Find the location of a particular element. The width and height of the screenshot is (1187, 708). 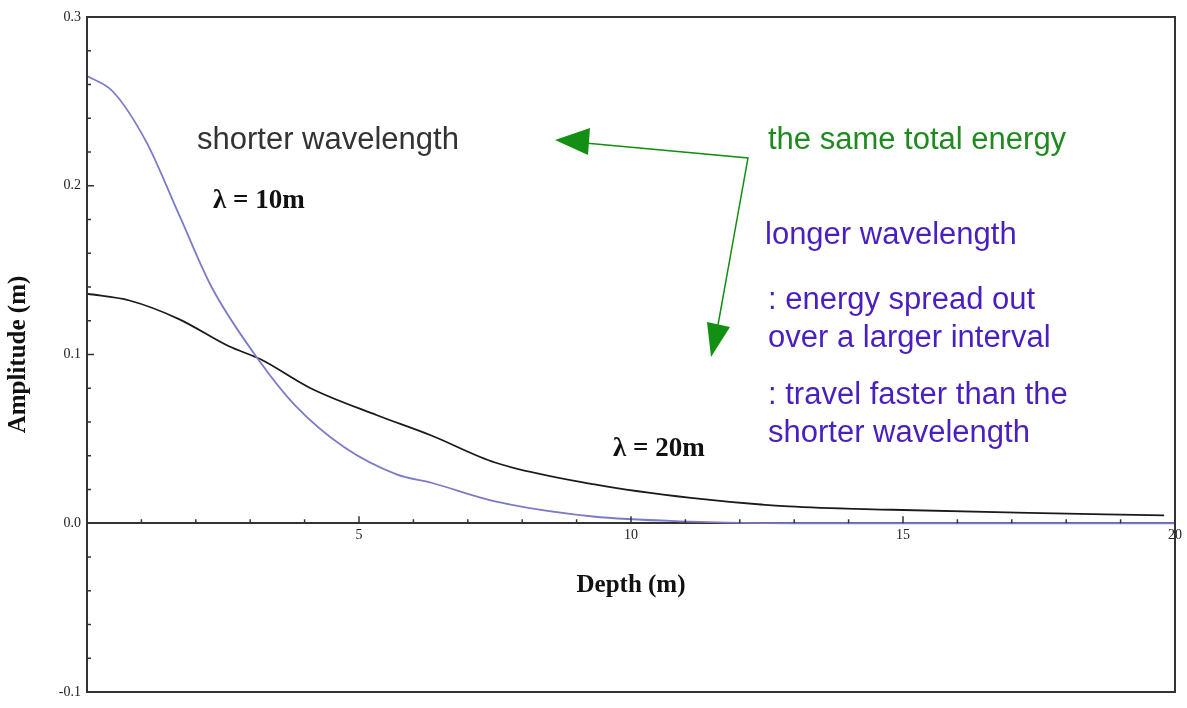

annotation: λ = 10m is located at coordinates (259, 199).